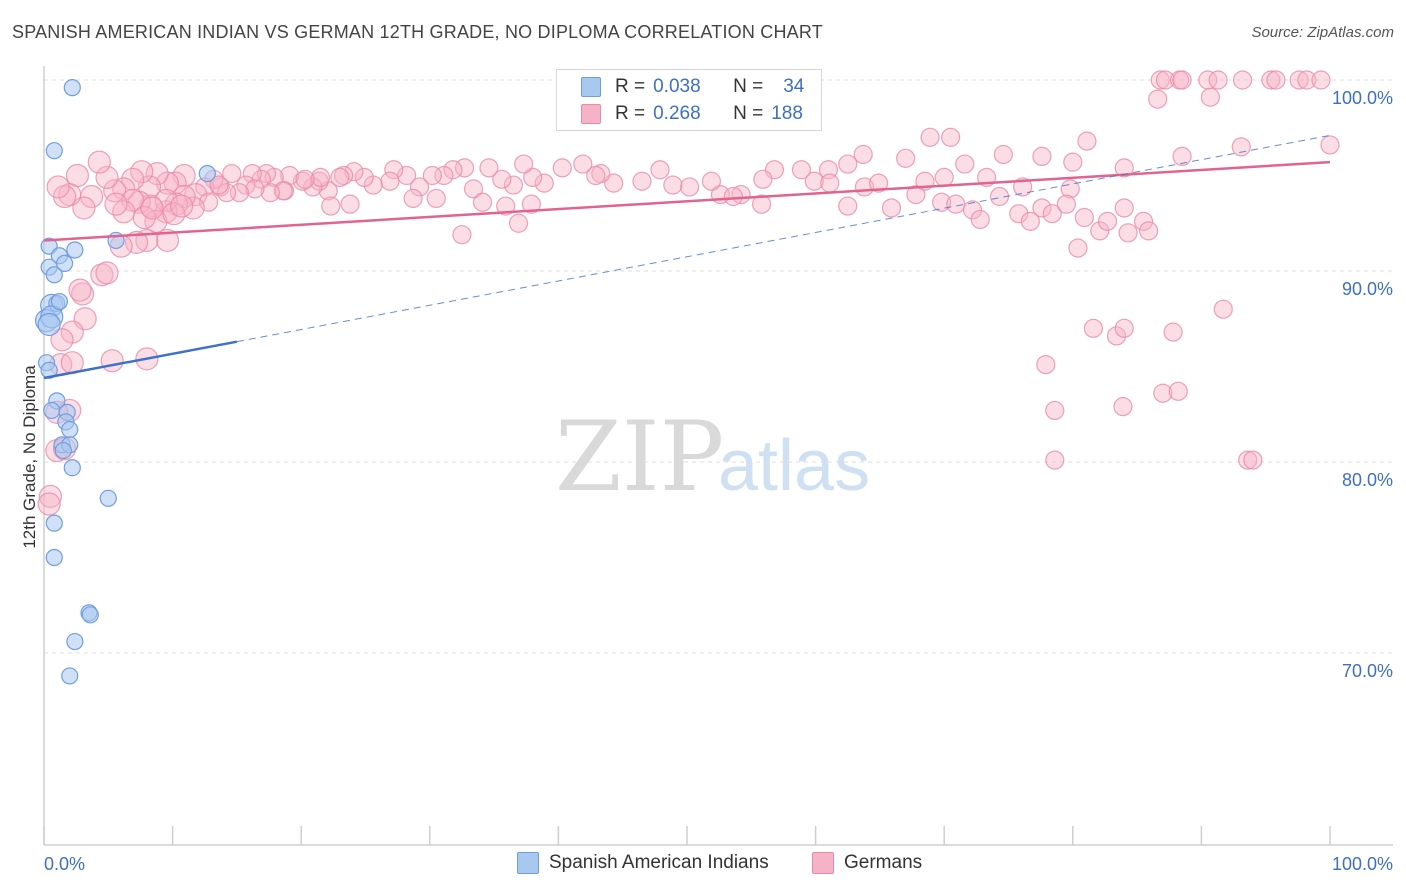 The image size is (1406, 892). Describe the element at coordinates (125, 382) in the screenshot. I see `spanish-american-indians-points` at that location.